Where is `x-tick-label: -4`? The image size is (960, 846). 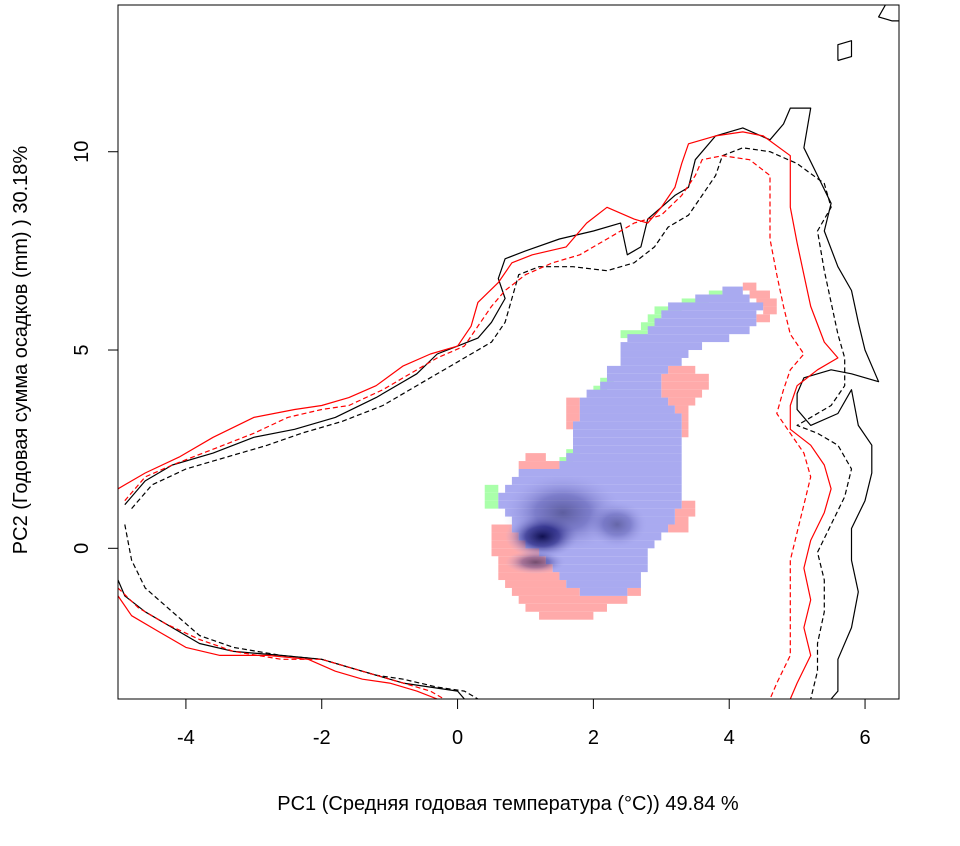
x-tick-label: -4 is located at coordinates (186, 738).